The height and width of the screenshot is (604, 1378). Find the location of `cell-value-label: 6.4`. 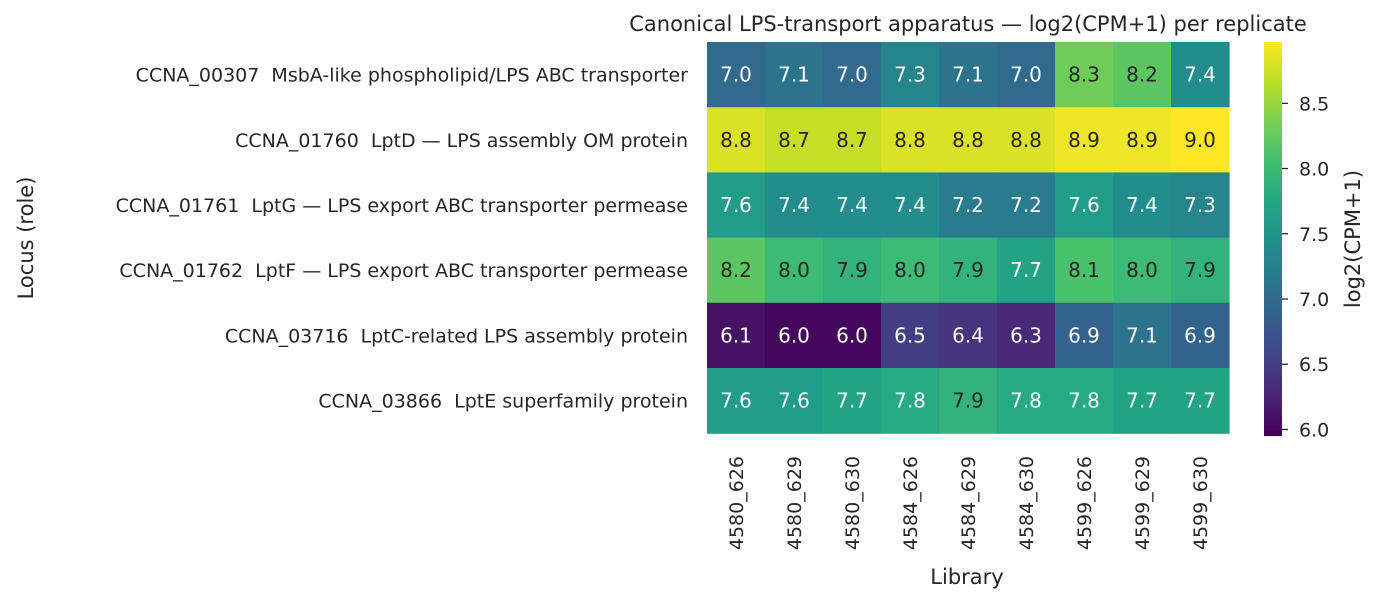

cell-value-label: 6.4 is located at coordinates (968, 335).